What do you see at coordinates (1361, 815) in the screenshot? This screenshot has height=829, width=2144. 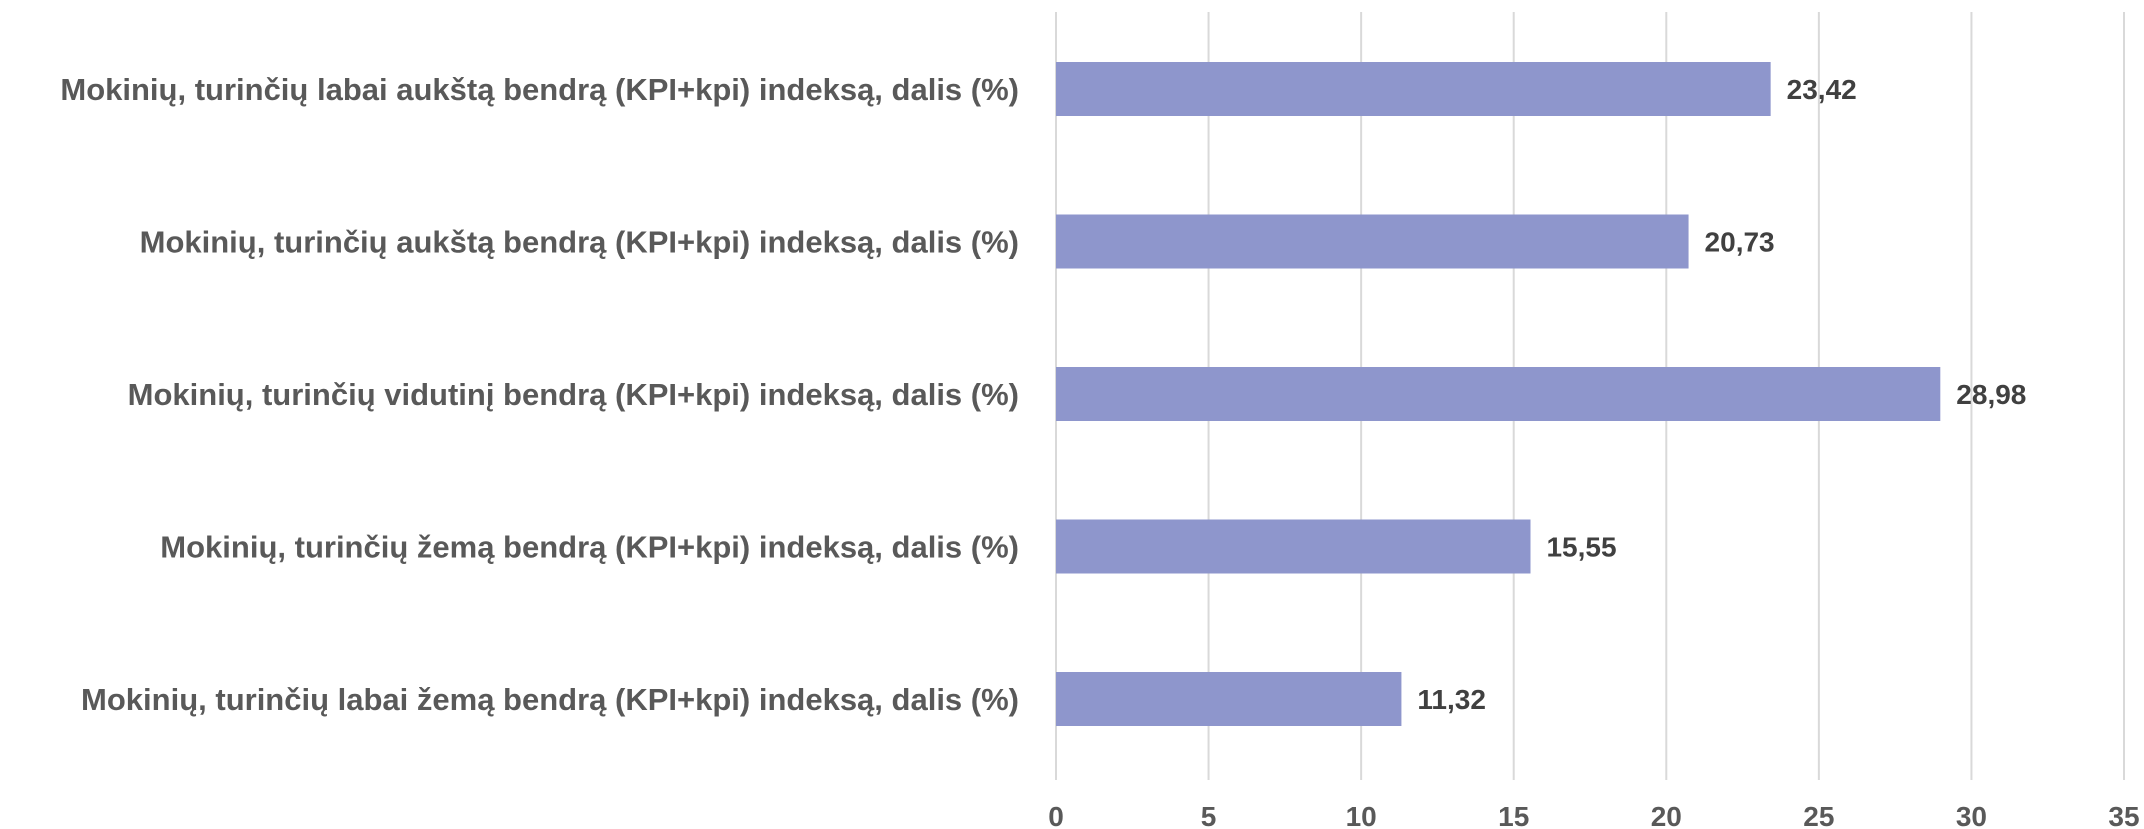 I see `x-tick-label: 10` at bounding box center [1361, 815].